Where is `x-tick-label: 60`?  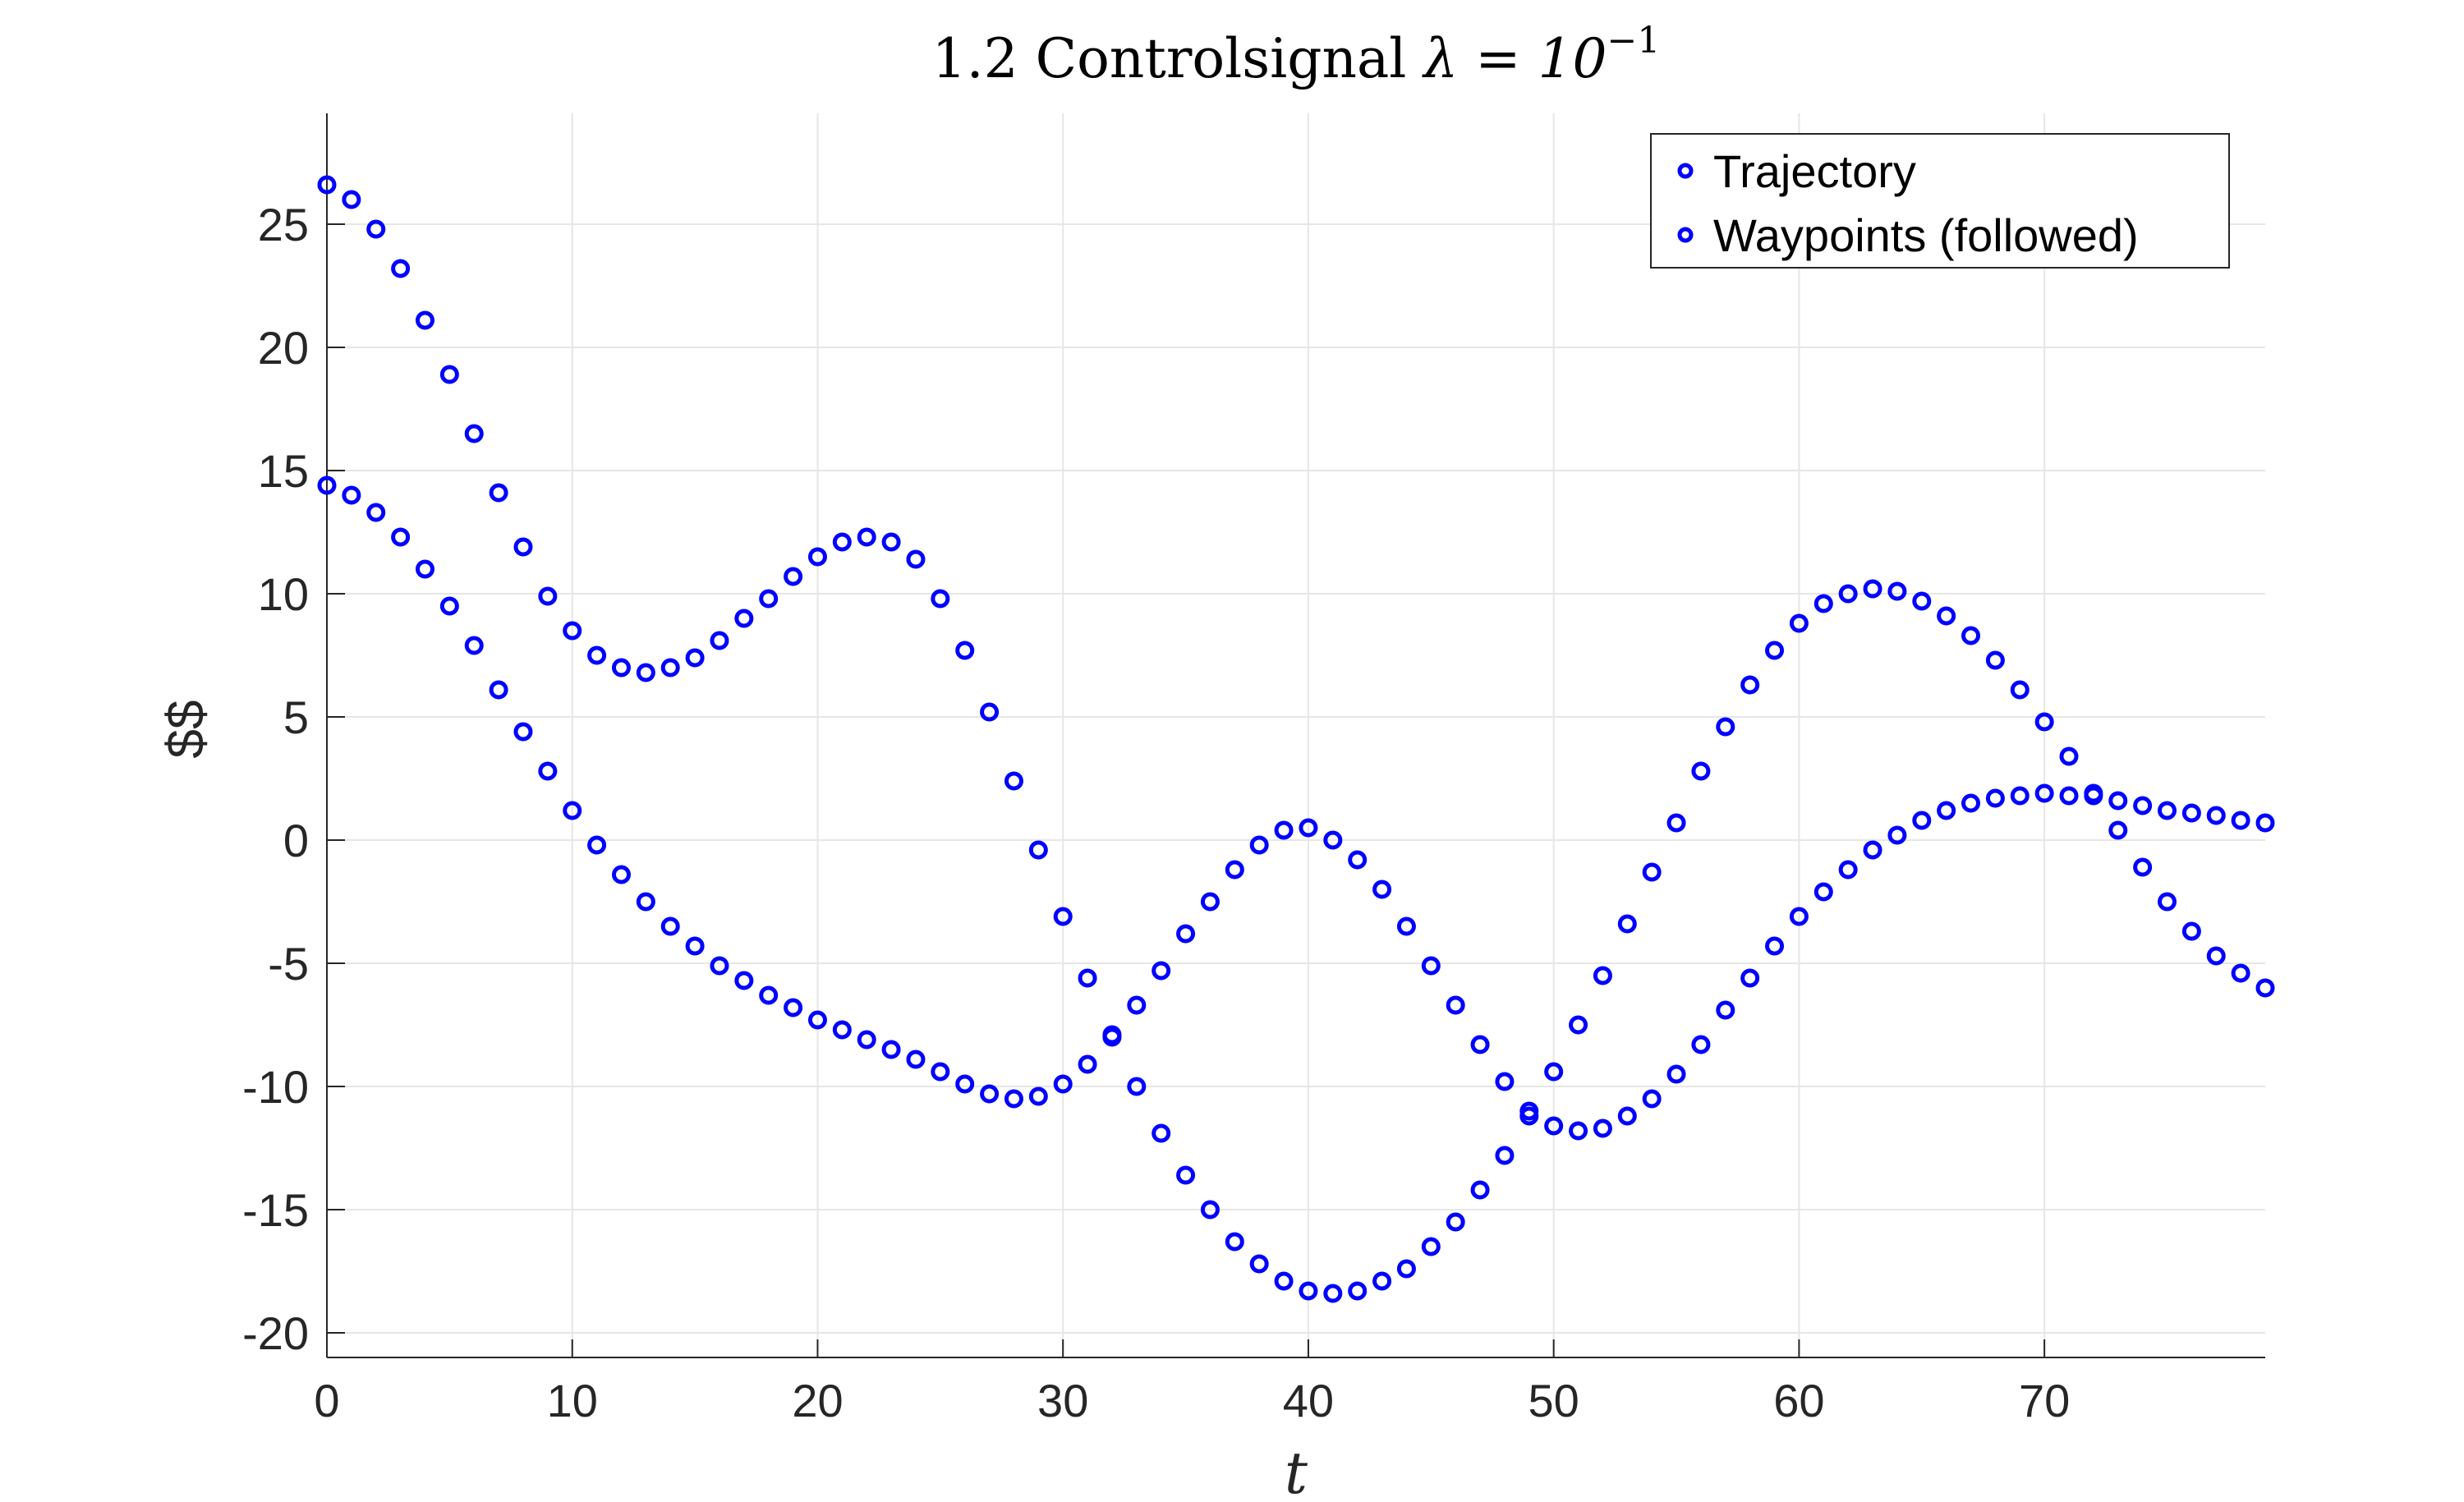 x-tick-label: 60 is located at coordinates (1798, 1400).